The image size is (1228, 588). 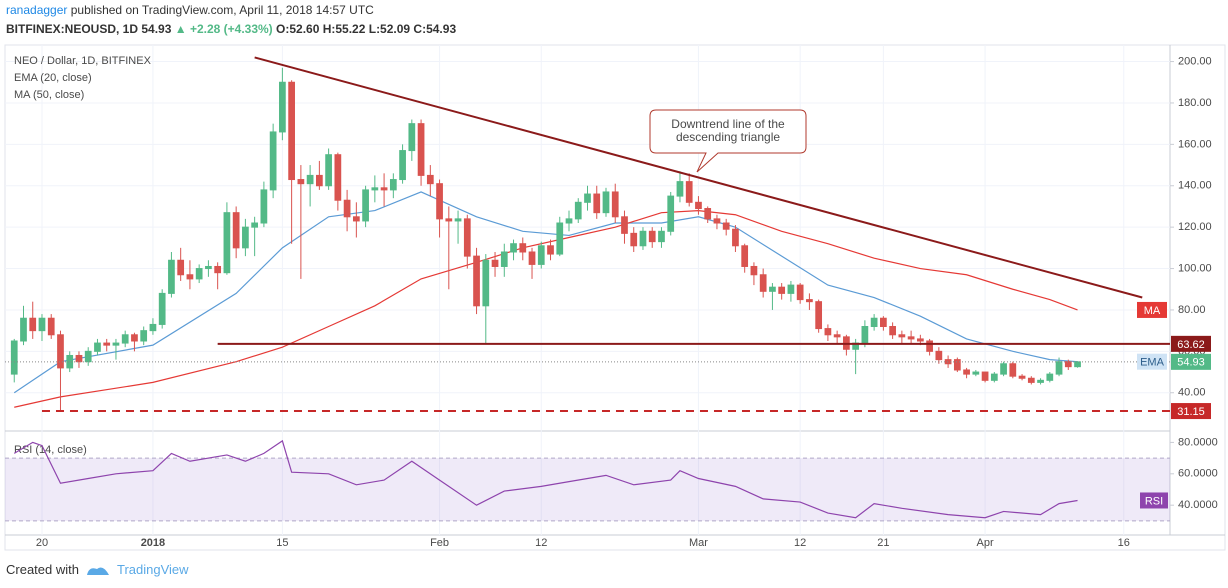 I want to click on last-price: 54.93, so click(x=156, y=29).